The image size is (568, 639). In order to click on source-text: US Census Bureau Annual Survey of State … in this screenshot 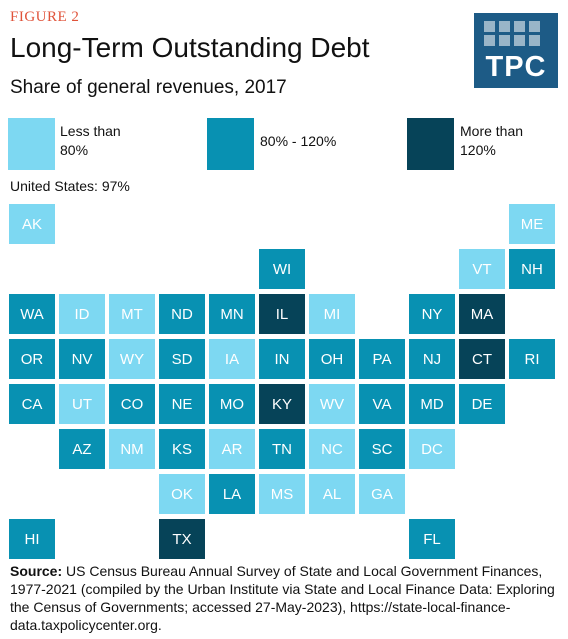, I will do `click(282, 598)`.